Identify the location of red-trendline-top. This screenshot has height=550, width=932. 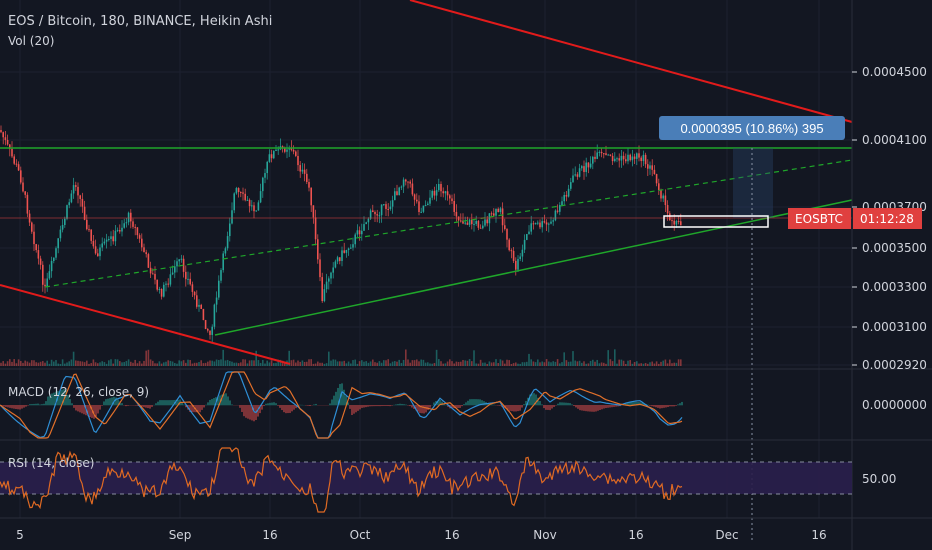
(631, 61).